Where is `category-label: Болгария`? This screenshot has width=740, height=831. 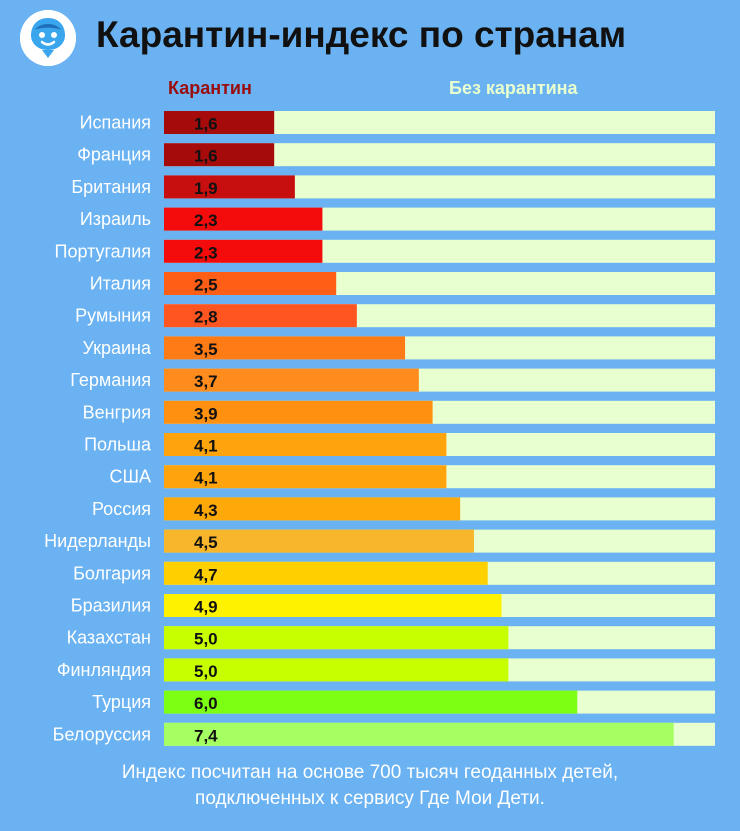 category-label: Болгария is located at coordinates (112, 573).